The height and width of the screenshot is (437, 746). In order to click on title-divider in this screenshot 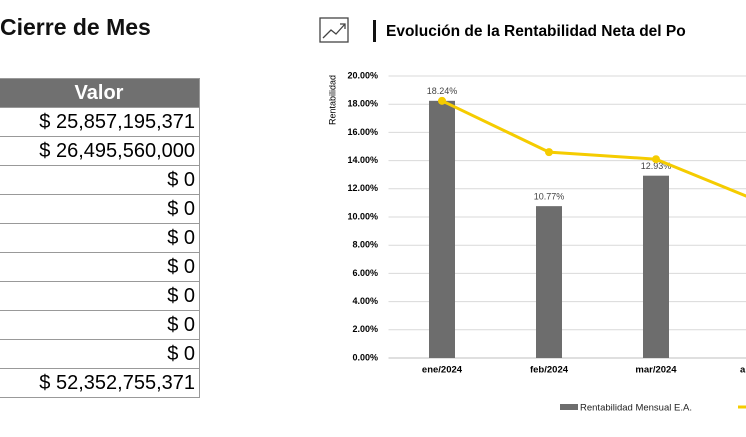, I will do `click(374, 31)`.